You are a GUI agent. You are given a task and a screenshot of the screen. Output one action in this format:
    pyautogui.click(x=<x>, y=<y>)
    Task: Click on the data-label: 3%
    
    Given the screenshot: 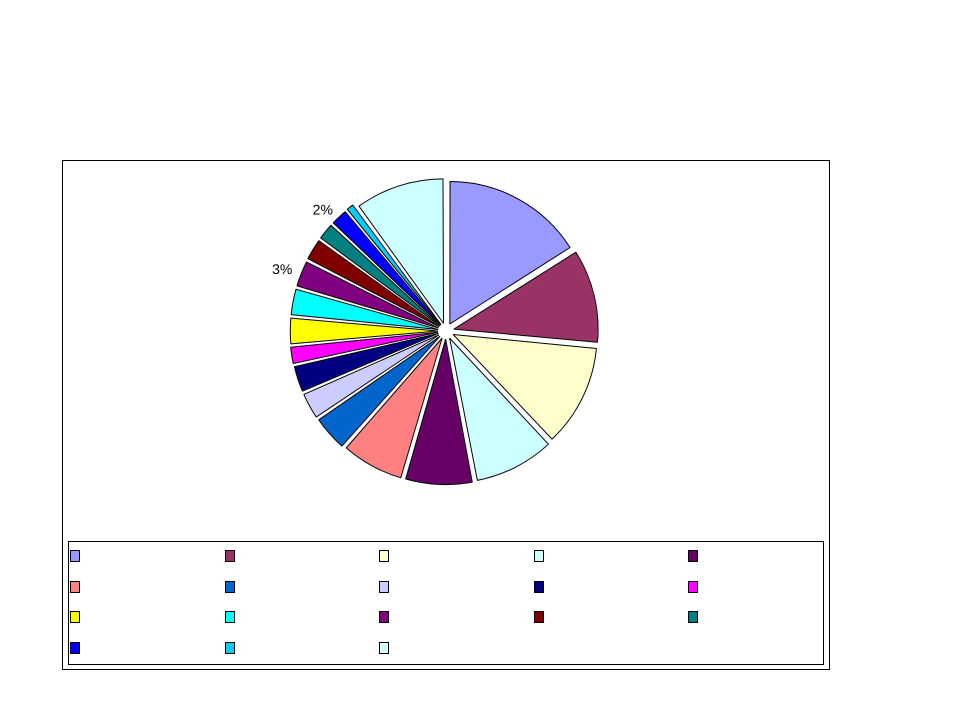 What is the action you would take?
    pyautogui.click(x=282, y=269)
    